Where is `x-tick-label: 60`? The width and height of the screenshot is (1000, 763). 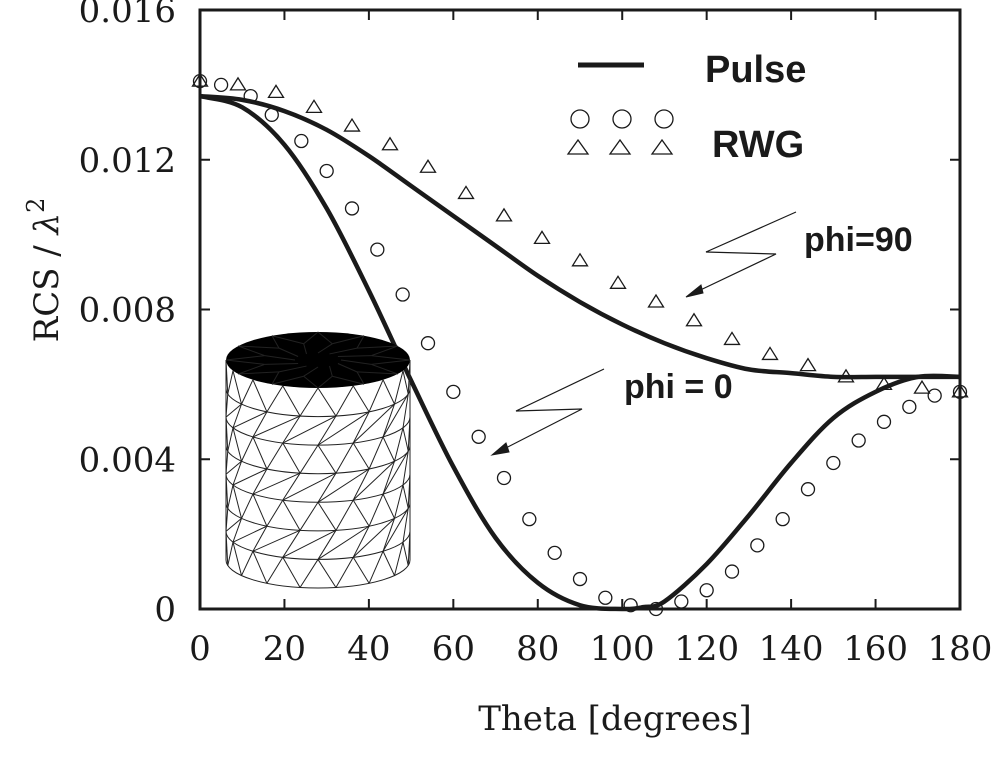 x-tick-label: 60 is located at coordinates (453, 649).